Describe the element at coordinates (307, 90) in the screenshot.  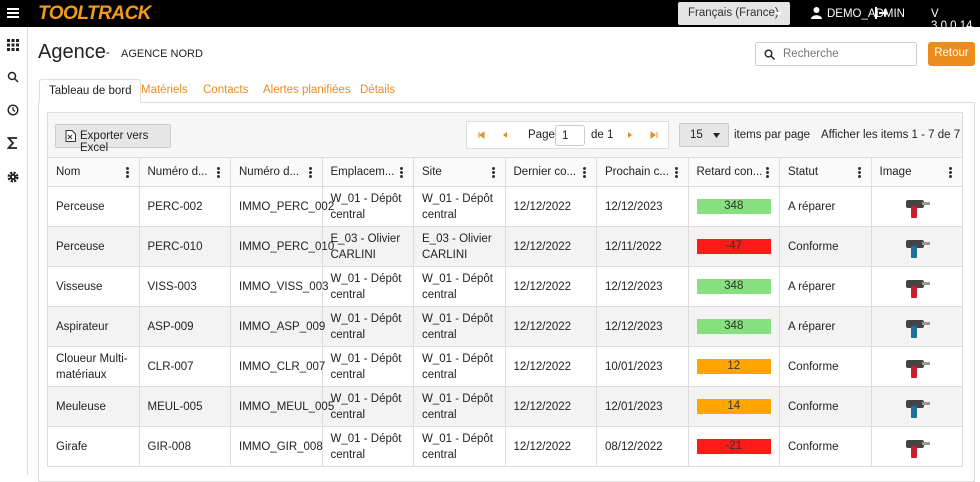
I see `tab: Alertes planifiées` at that location.